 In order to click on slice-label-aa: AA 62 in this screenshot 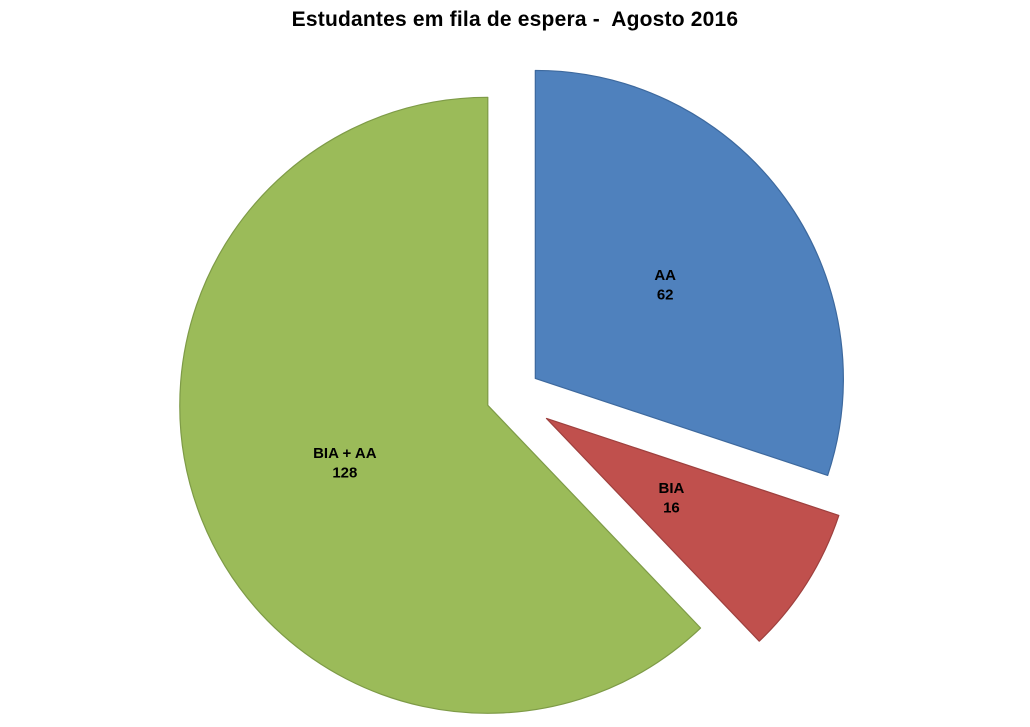, I will do `click(665, 285)`.